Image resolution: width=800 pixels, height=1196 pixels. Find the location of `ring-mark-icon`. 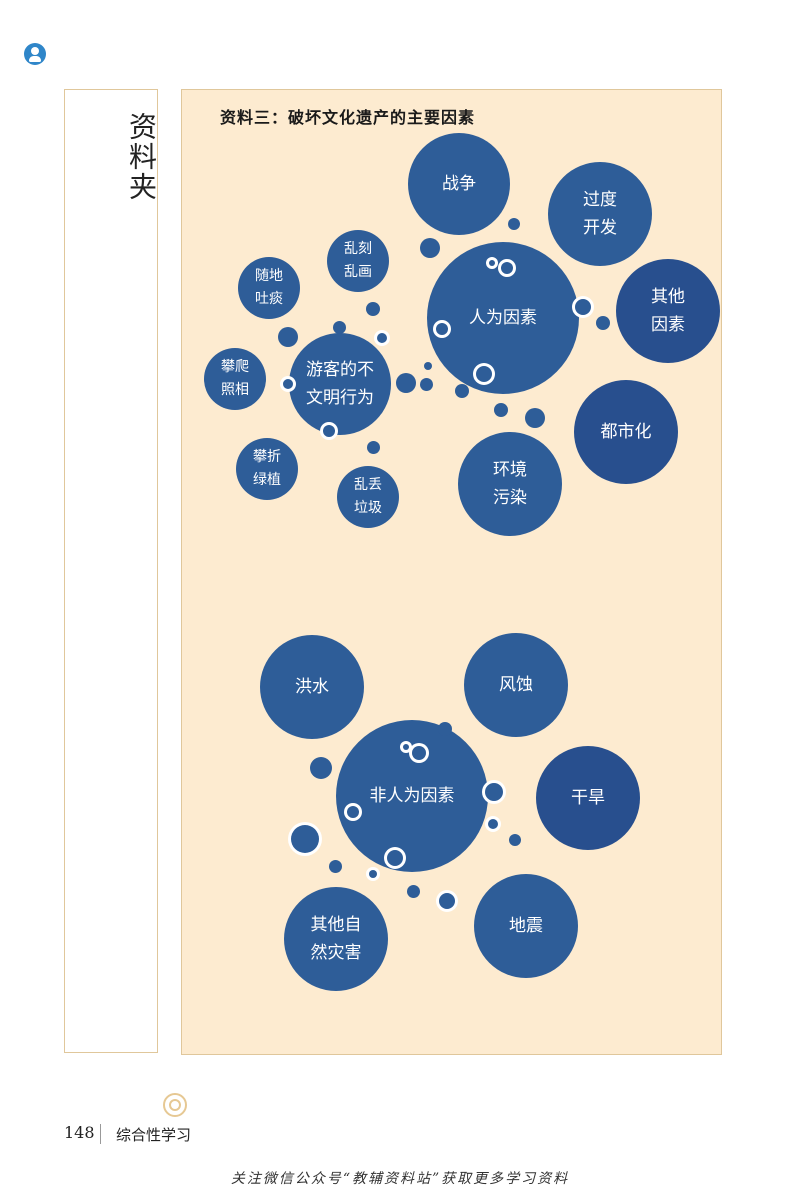

ring-mark-icon is located at coordinates (175, 1105).